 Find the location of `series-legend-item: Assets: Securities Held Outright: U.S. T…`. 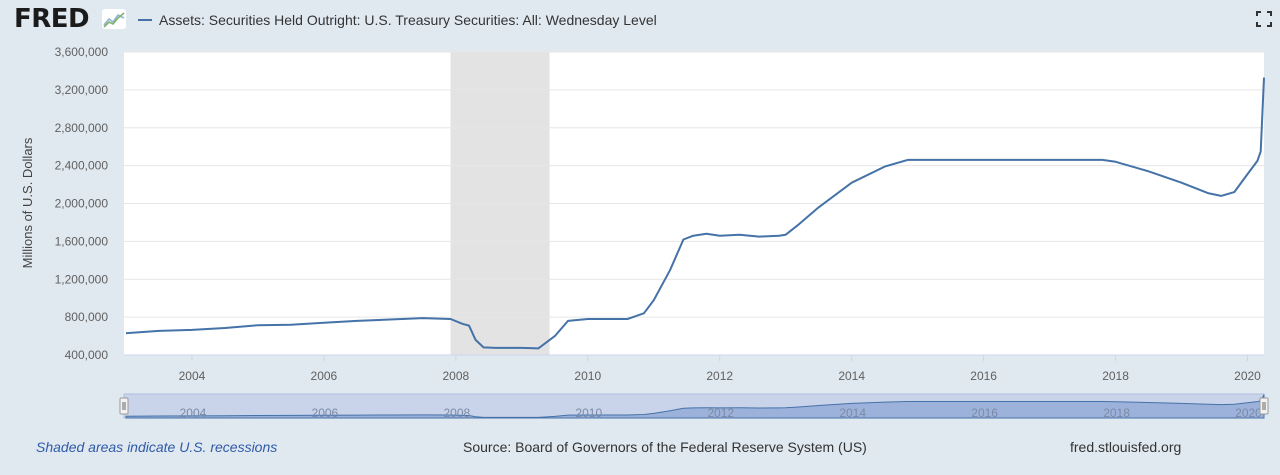

series-legend-item: Assets: Securities Held Outright: U.S. T… is located at coordinates (397, 20).